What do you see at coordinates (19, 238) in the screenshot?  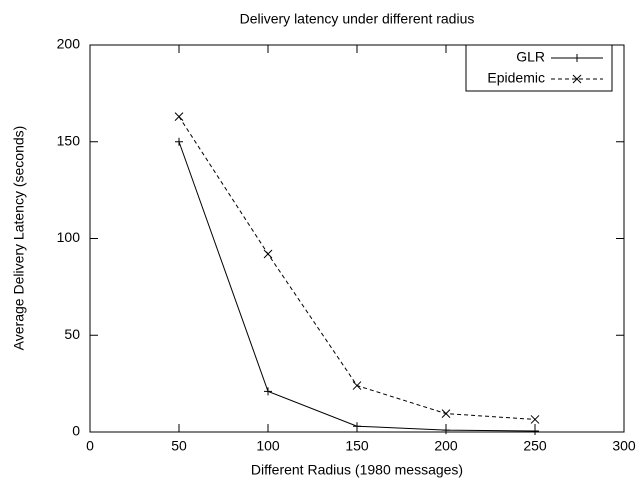 I see `y-axis-label: Average Delivery Latency (seconds)` at bounding box center [19, 238].